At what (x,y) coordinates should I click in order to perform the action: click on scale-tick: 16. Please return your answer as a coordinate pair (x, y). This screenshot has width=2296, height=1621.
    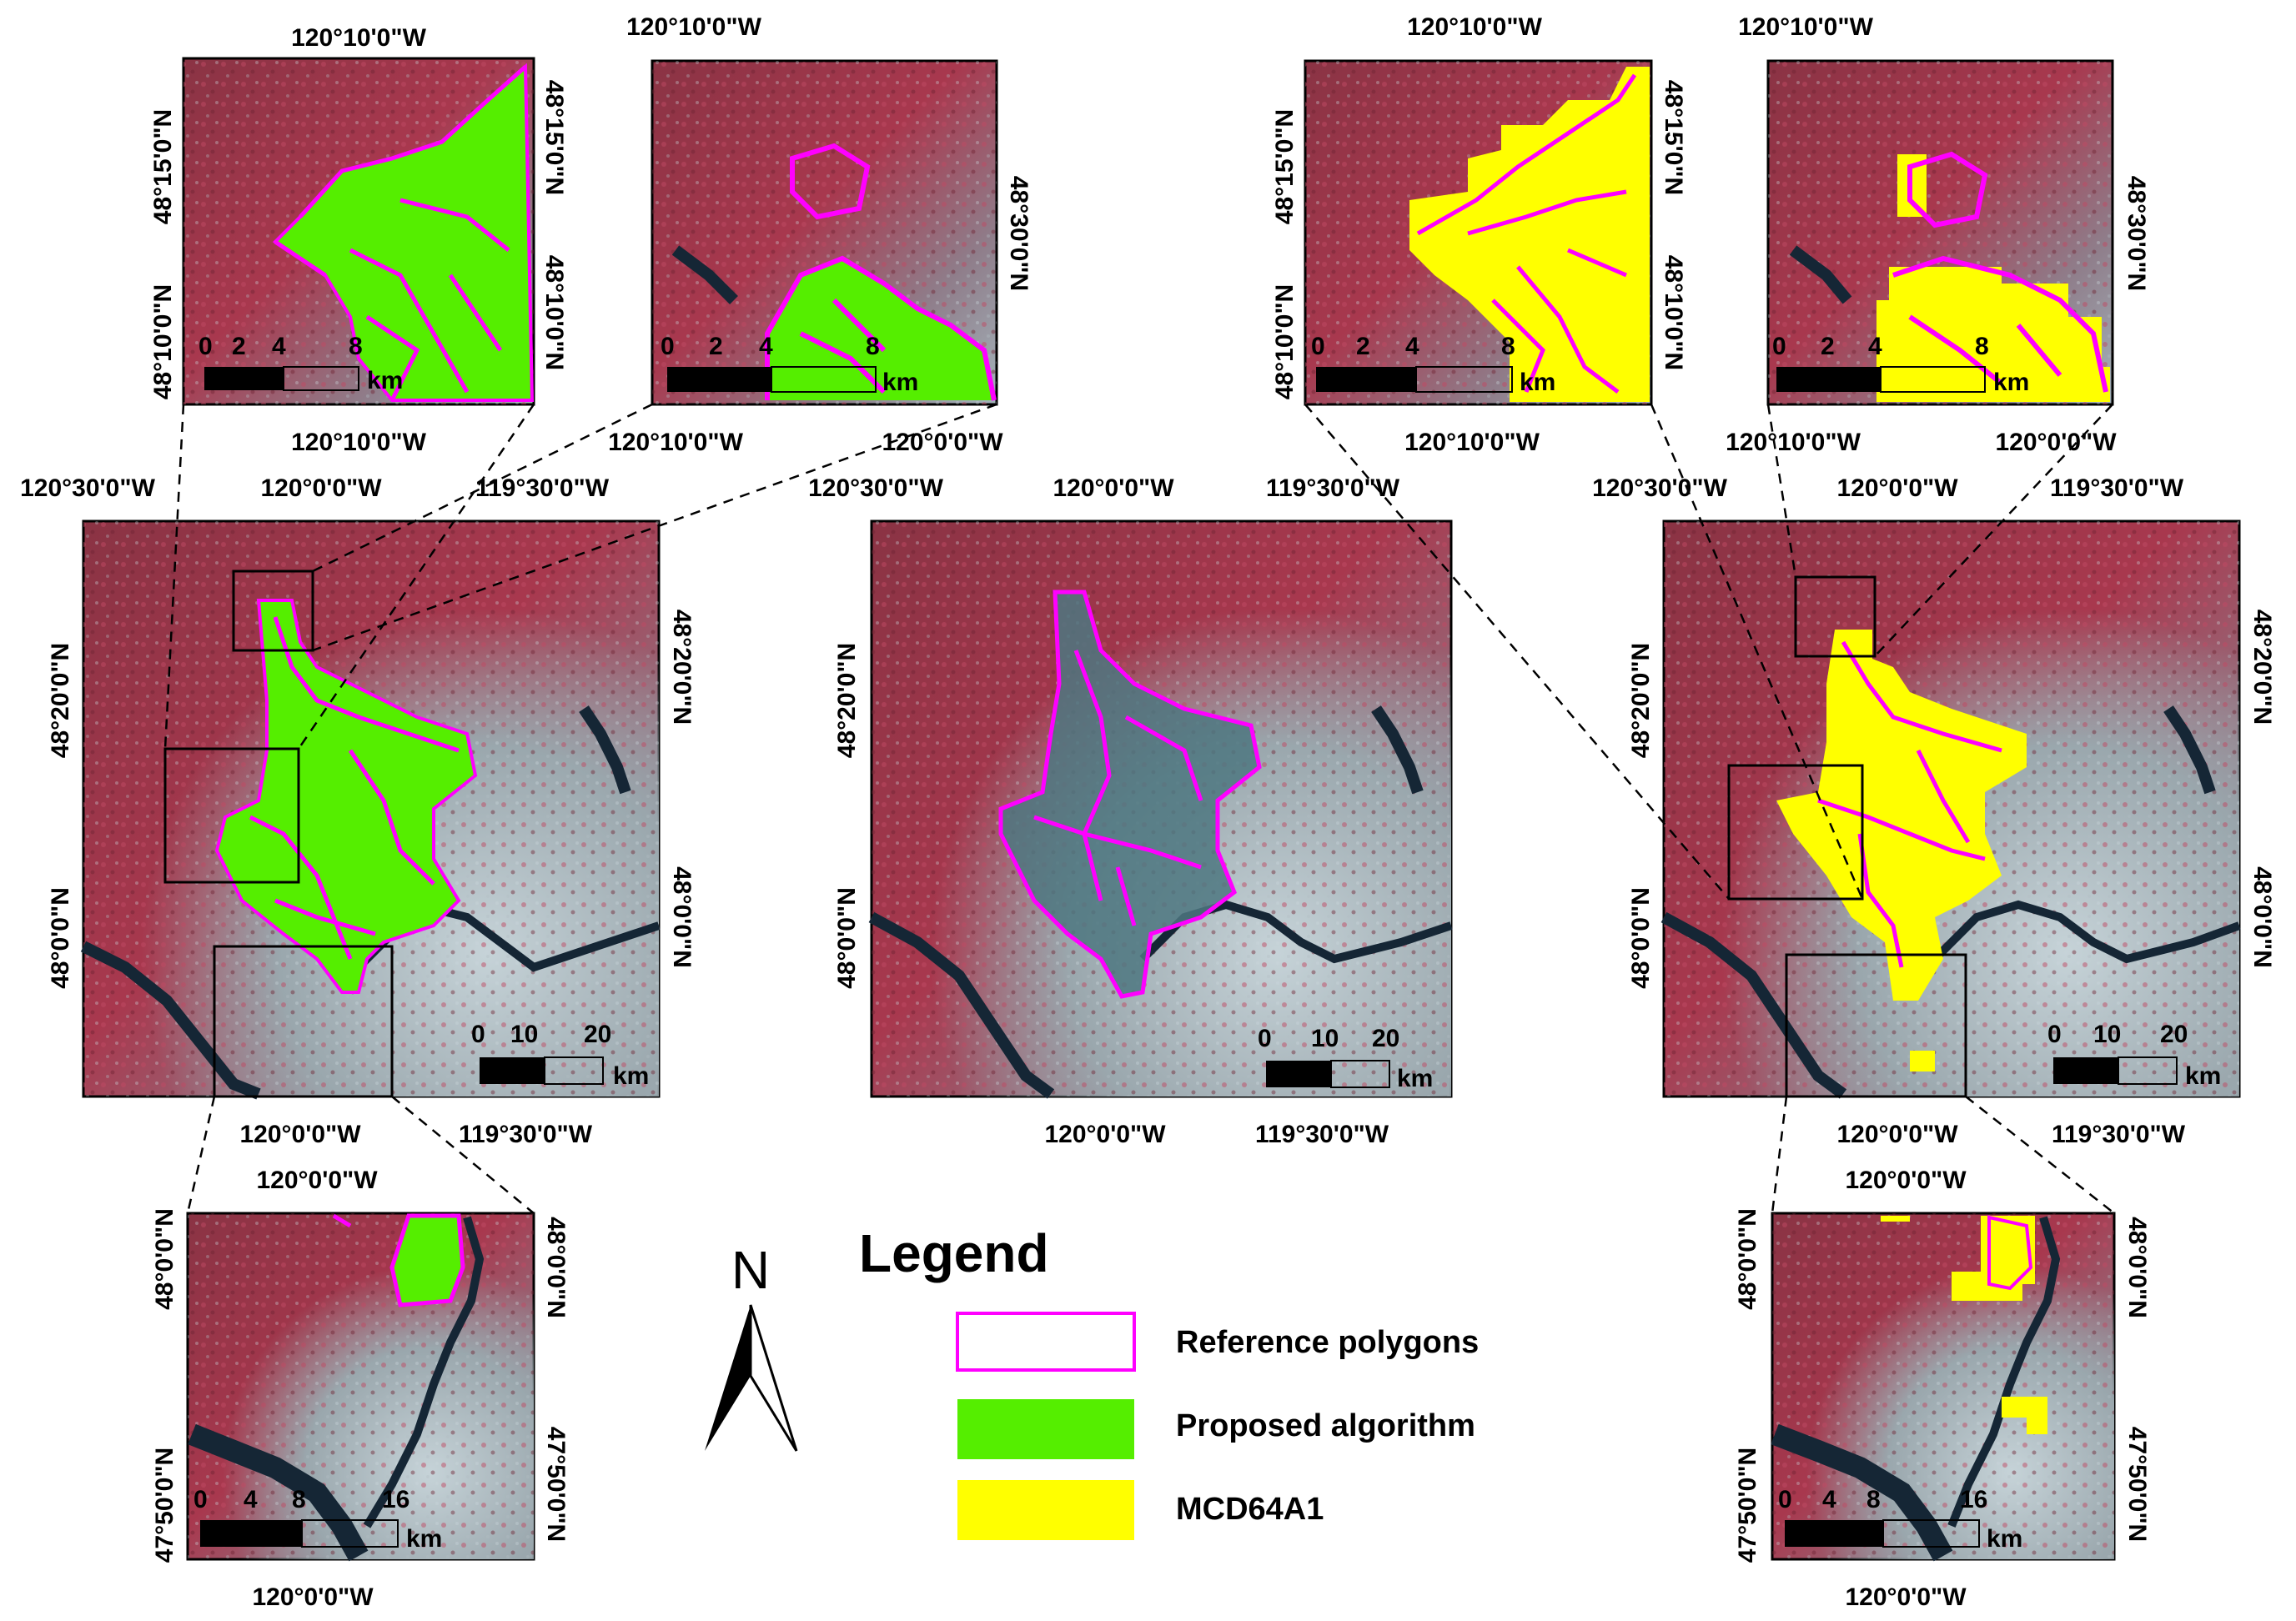
    Looking at the image, I should click on (396, 1499).